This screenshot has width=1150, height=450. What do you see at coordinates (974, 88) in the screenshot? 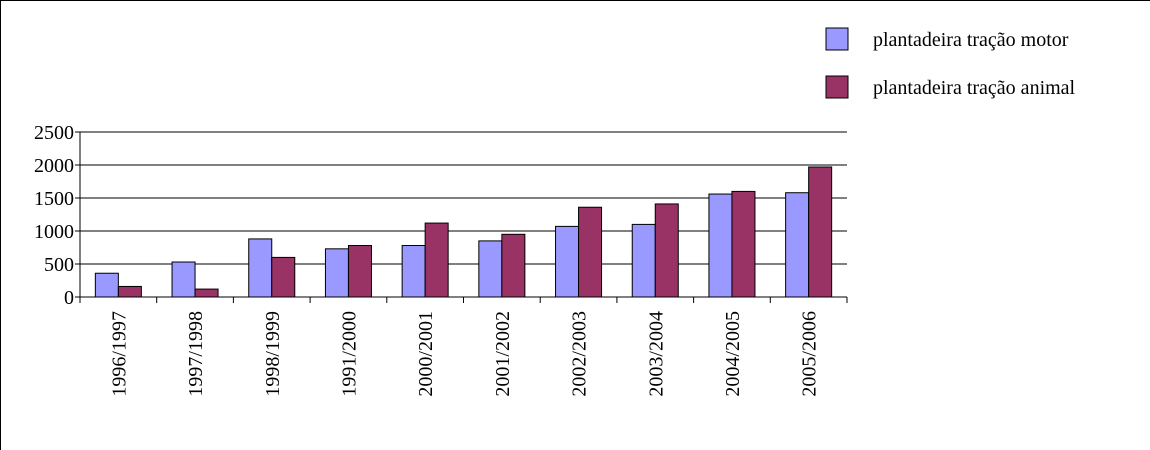
I see `legend-label: plantadeira tração animal` at bounding box center [974, 88].